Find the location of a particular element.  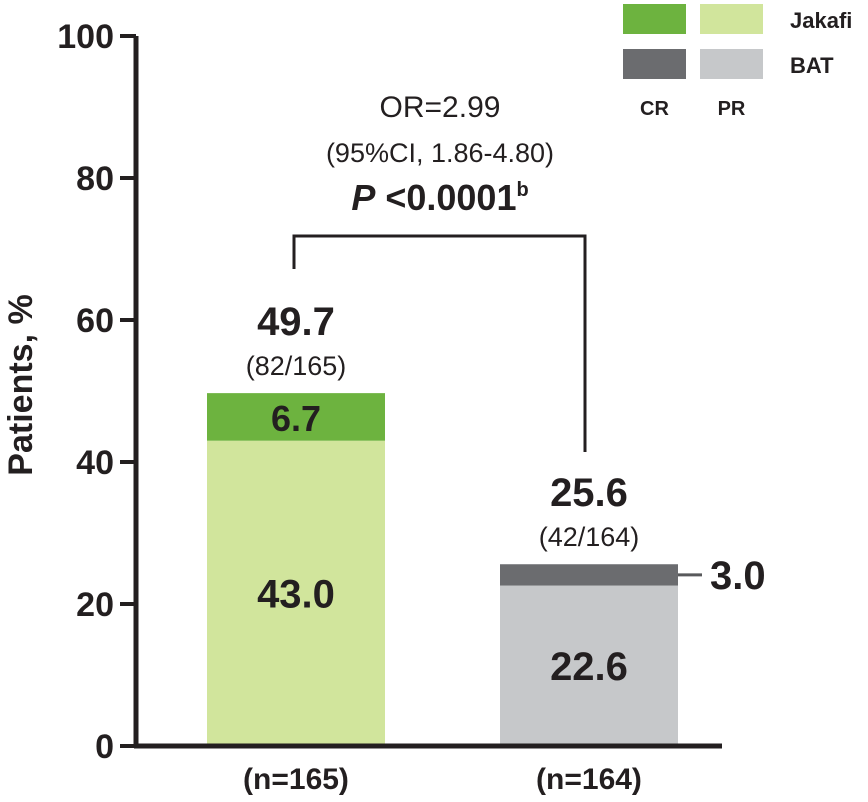

y-tick-label: 20 is located at coordinates (95, 605).